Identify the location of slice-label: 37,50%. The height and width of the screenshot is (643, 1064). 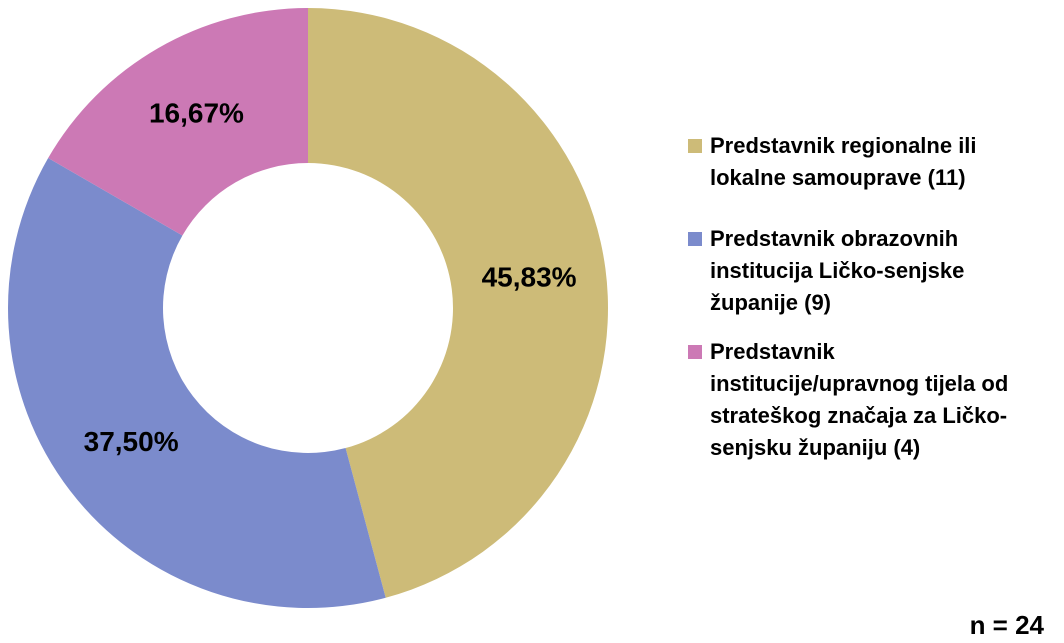
(131, 441).